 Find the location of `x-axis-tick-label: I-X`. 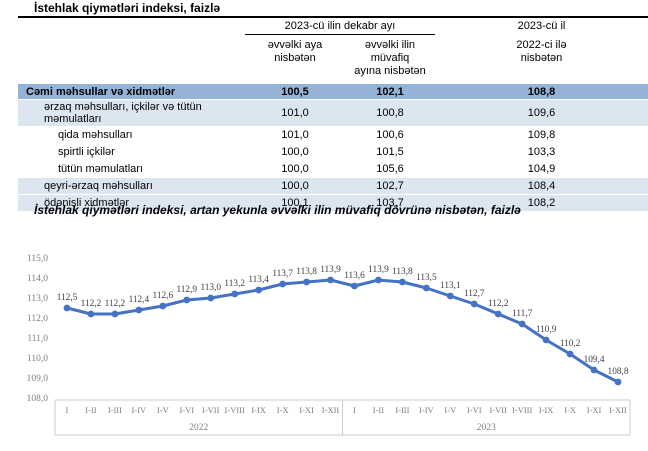

x-axis-tick-label: I-X is located at coordinates (570, 410).